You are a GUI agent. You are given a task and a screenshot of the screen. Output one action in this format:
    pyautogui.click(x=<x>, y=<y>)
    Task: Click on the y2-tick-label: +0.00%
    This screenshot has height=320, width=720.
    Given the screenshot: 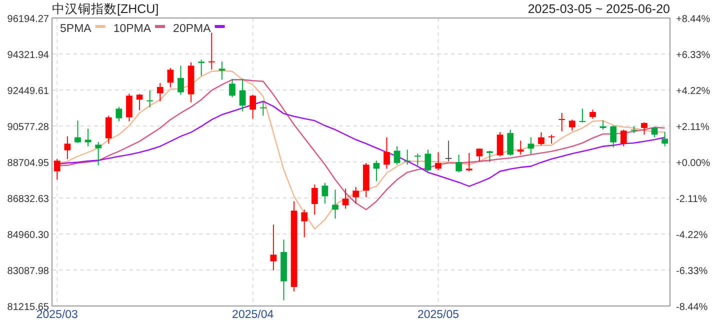 What is the action you would take?
    pyautogui.click(x=693, y=163)
    